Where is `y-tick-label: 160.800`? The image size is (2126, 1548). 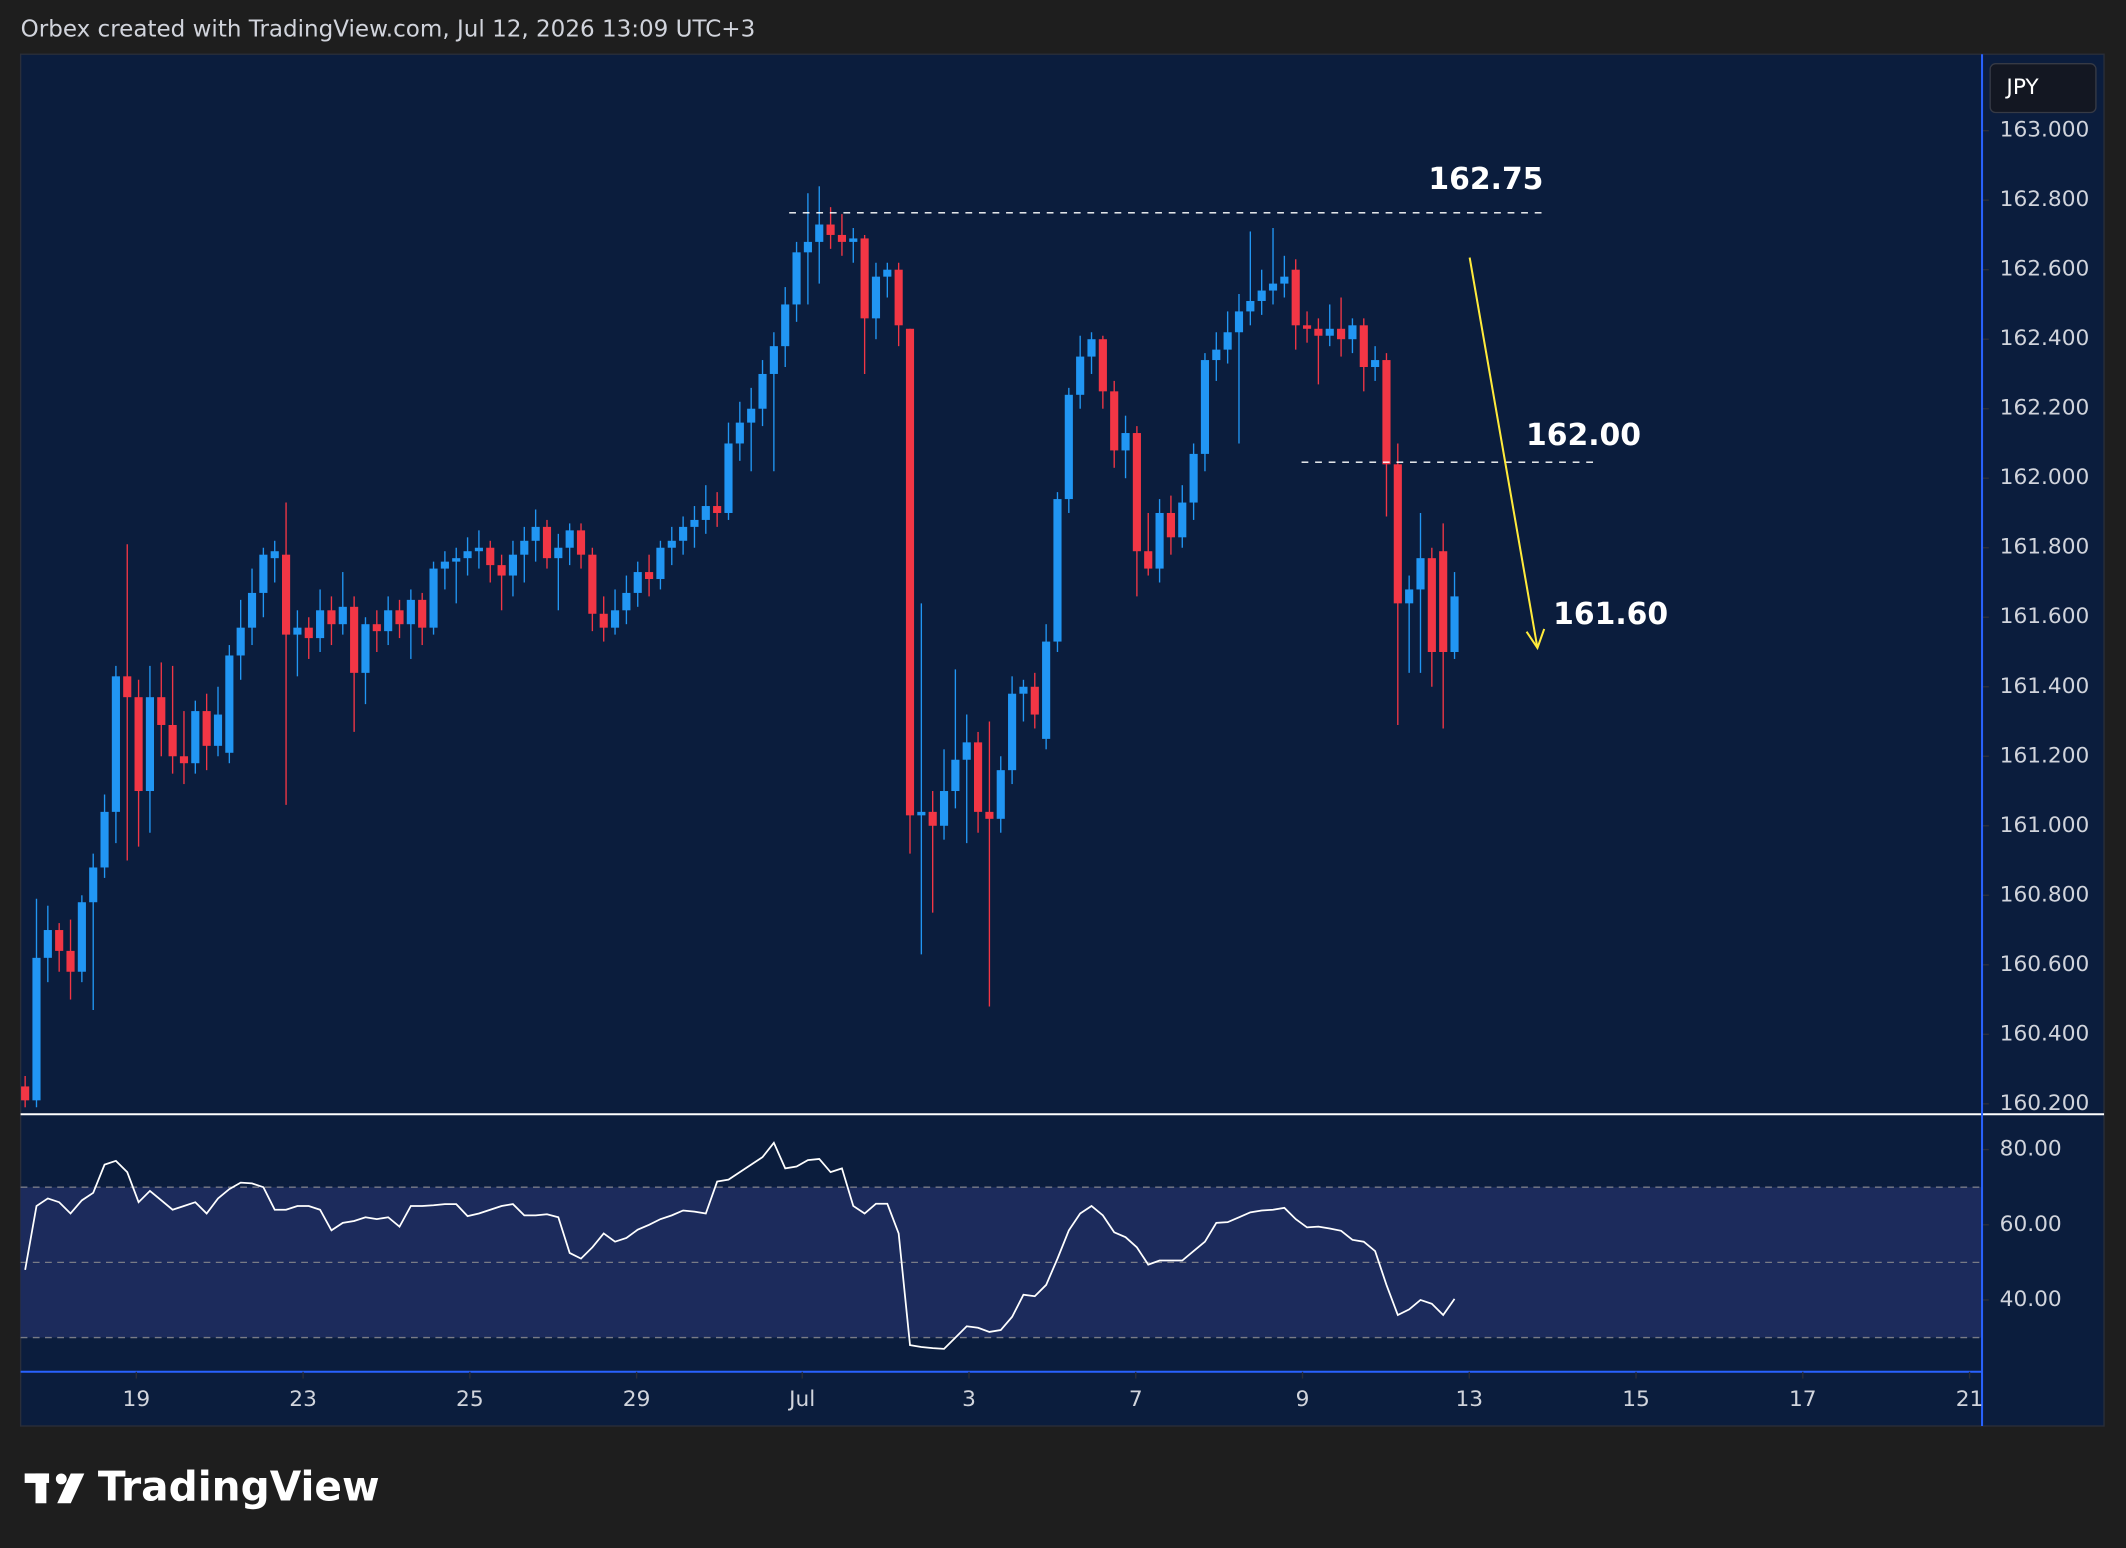
y-tick-label: 160.800 is located at coordinates (2045, 894).